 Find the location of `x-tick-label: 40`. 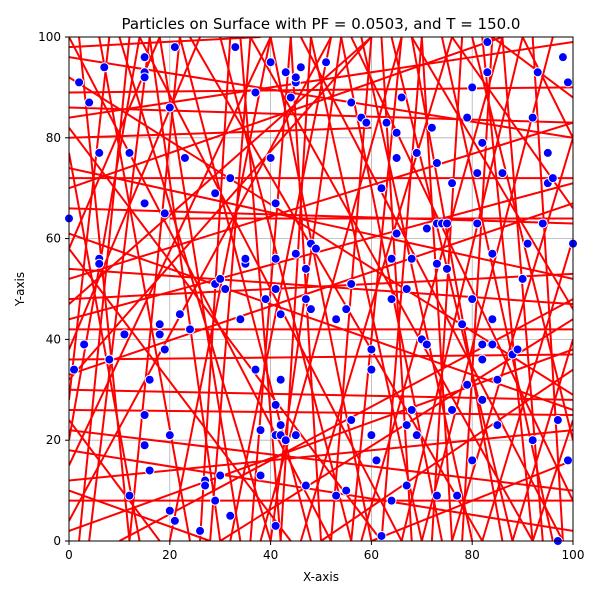

x-tick-label: 40 is located at coordinates (270, 555).